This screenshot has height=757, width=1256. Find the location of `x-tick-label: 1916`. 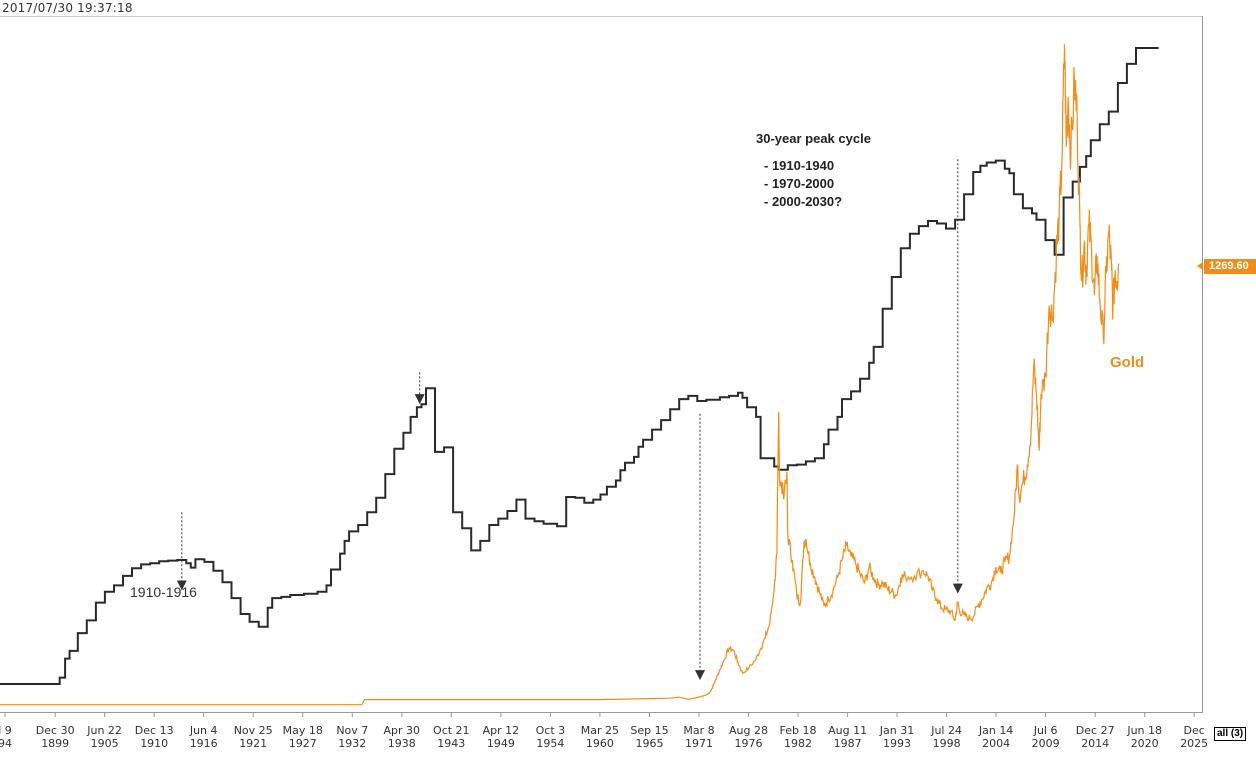

x-tick-label: 1916 is located at coordinates (204, 743).